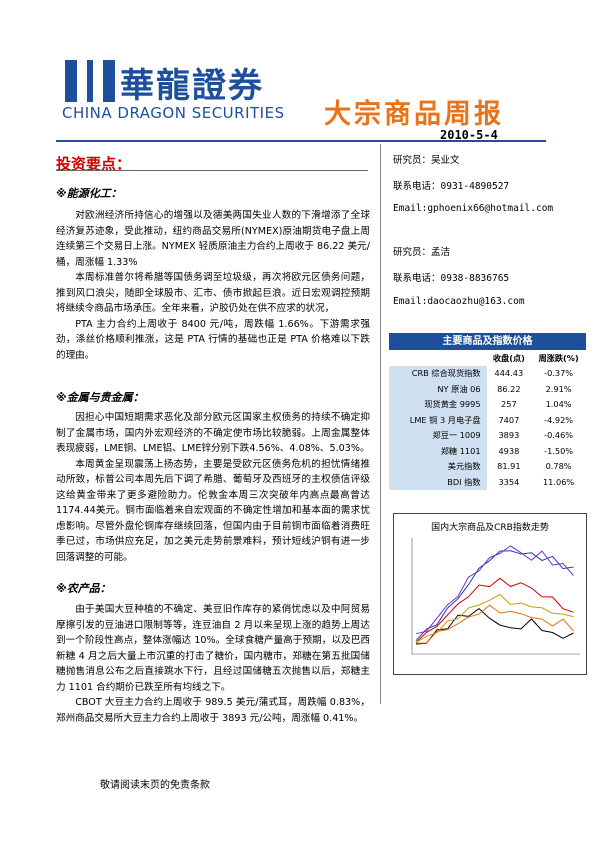 The image size is (595, 842). Describe the element at coordinates (438, 373) in the screenshot. I see `commodity-name: CRB 综合现货指数` at that location.